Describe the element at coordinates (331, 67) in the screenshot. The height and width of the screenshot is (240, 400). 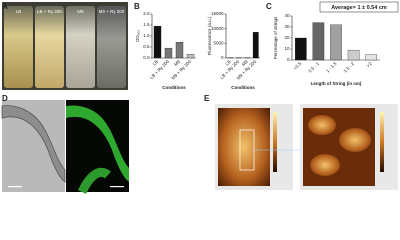
I see `x-tick-label: 1 - 1.5` at that location.